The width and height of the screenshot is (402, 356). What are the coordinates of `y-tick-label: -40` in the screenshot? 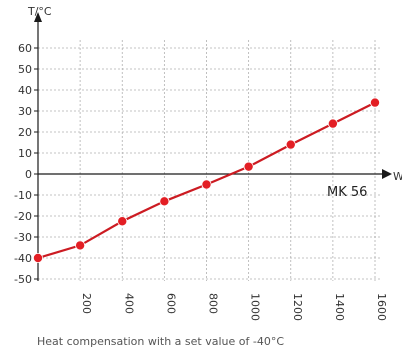 It's located at (23, 258).